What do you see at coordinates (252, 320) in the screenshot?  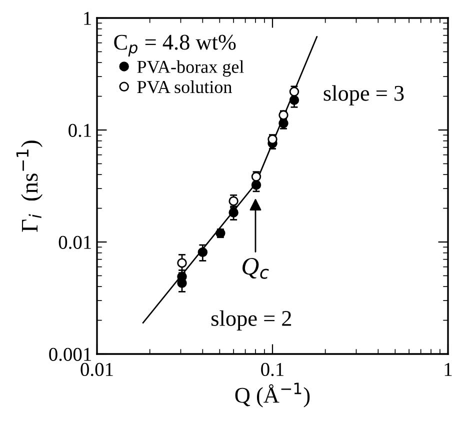 I see `annotation: slope = 2` at bounding box center [252, 320].